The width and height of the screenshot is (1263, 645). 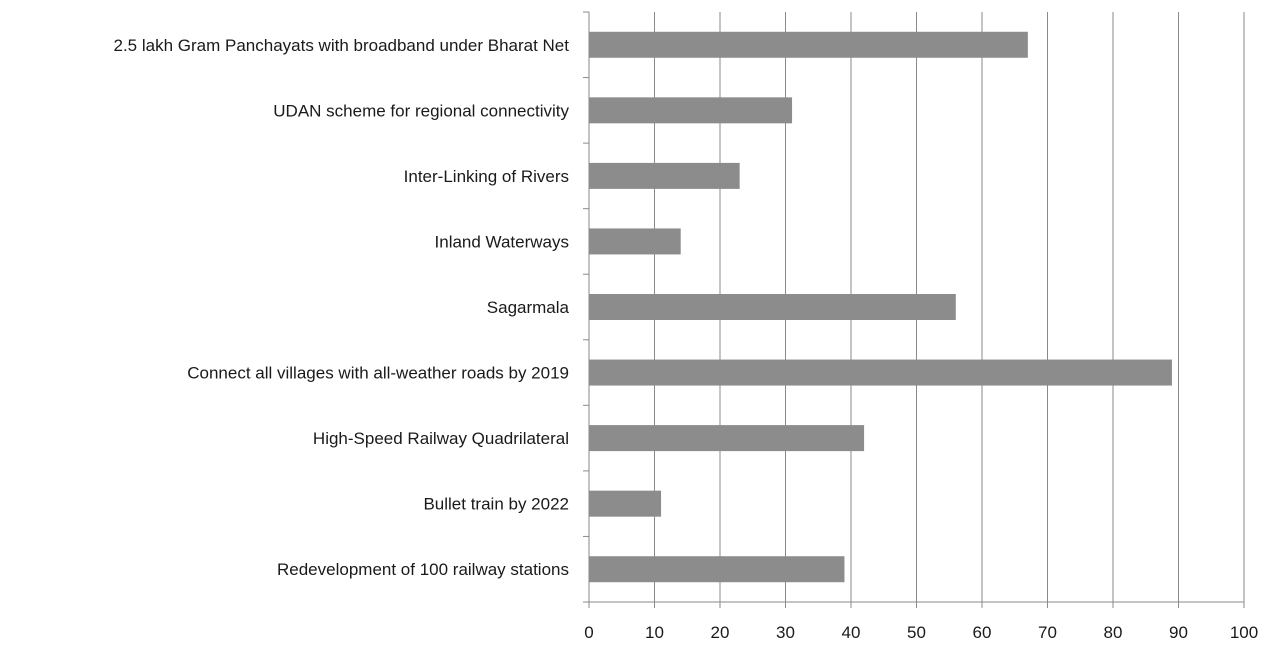 What do you see at coordinates (502, 241) in the screenshot?
I see `category-label-4: Inland Waterways` at bounding box center [502, 241].